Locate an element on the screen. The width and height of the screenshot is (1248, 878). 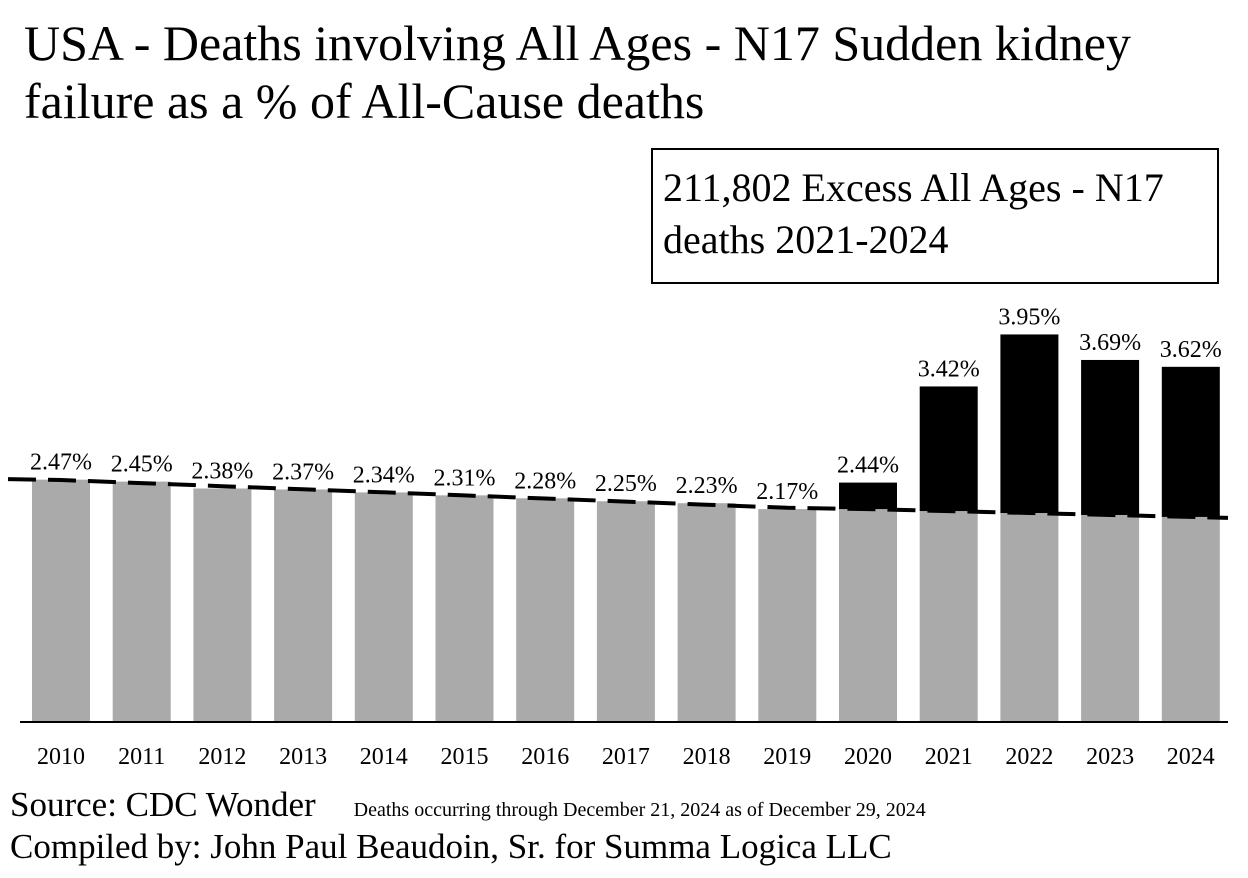
bar-baseline-2014 is located at coordinates (383, 607).